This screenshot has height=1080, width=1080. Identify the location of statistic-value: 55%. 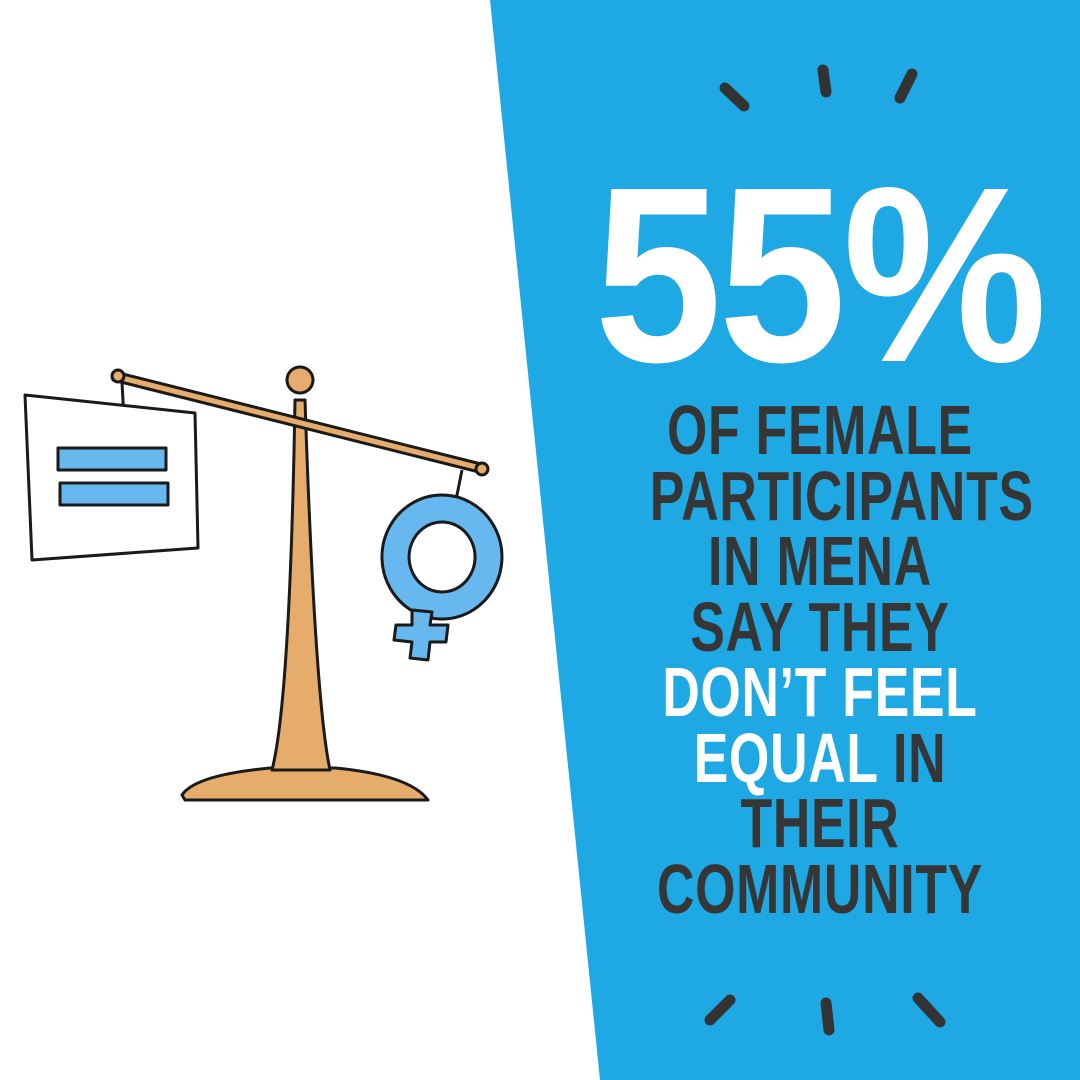
(820, 274).